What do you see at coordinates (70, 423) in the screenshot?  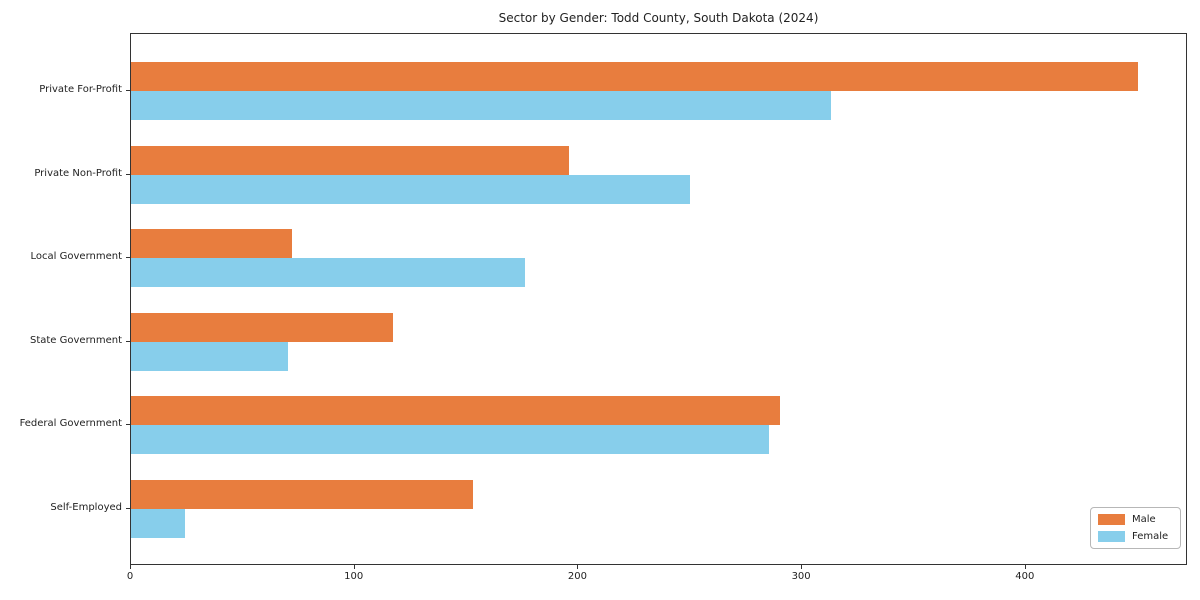 I see `ytick-label: Federal Government` at bounding box center [70, 423].